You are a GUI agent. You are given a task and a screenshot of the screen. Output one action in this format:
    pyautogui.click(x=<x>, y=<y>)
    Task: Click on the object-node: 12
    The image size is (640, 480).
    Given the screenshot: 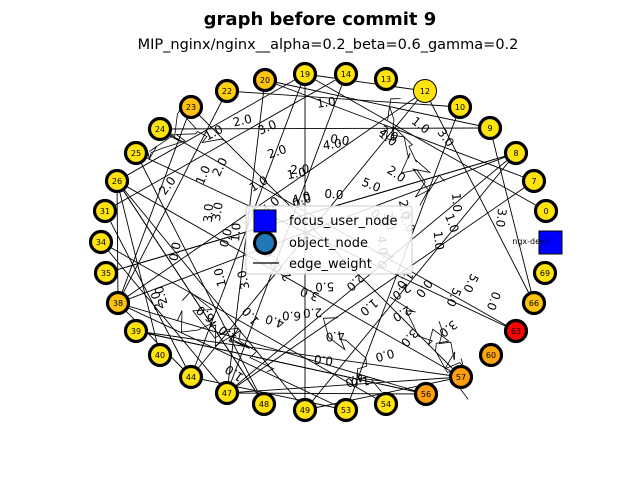 What is the action you would take?
    pyautogui.click(x=425, y=91)
    